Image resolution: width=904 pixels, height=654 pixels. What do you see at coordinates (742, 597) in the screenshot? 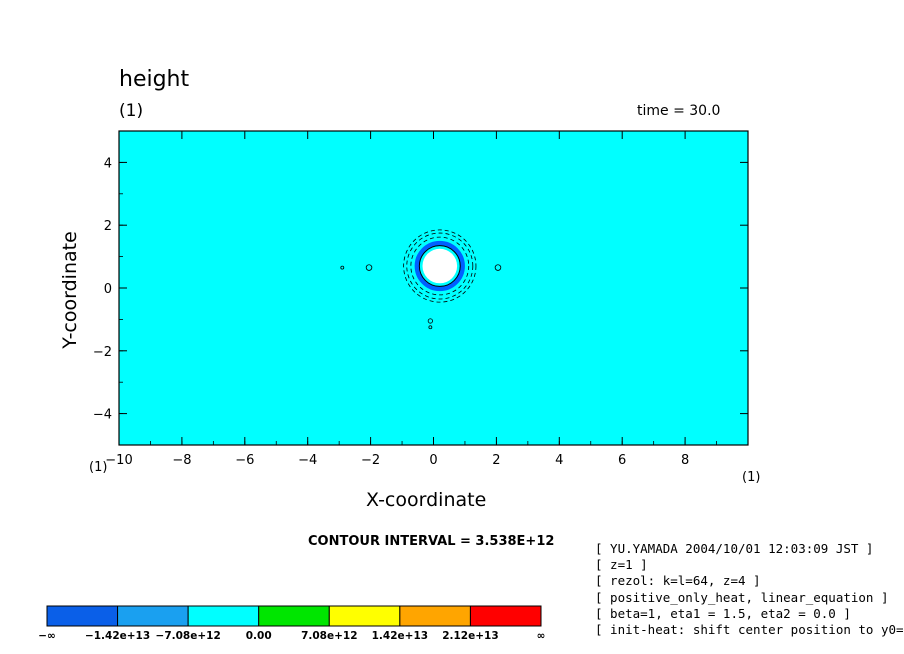
I see `note-line: [ positive_only_heat, linear_equation ]` at bounding box center [742, 597].